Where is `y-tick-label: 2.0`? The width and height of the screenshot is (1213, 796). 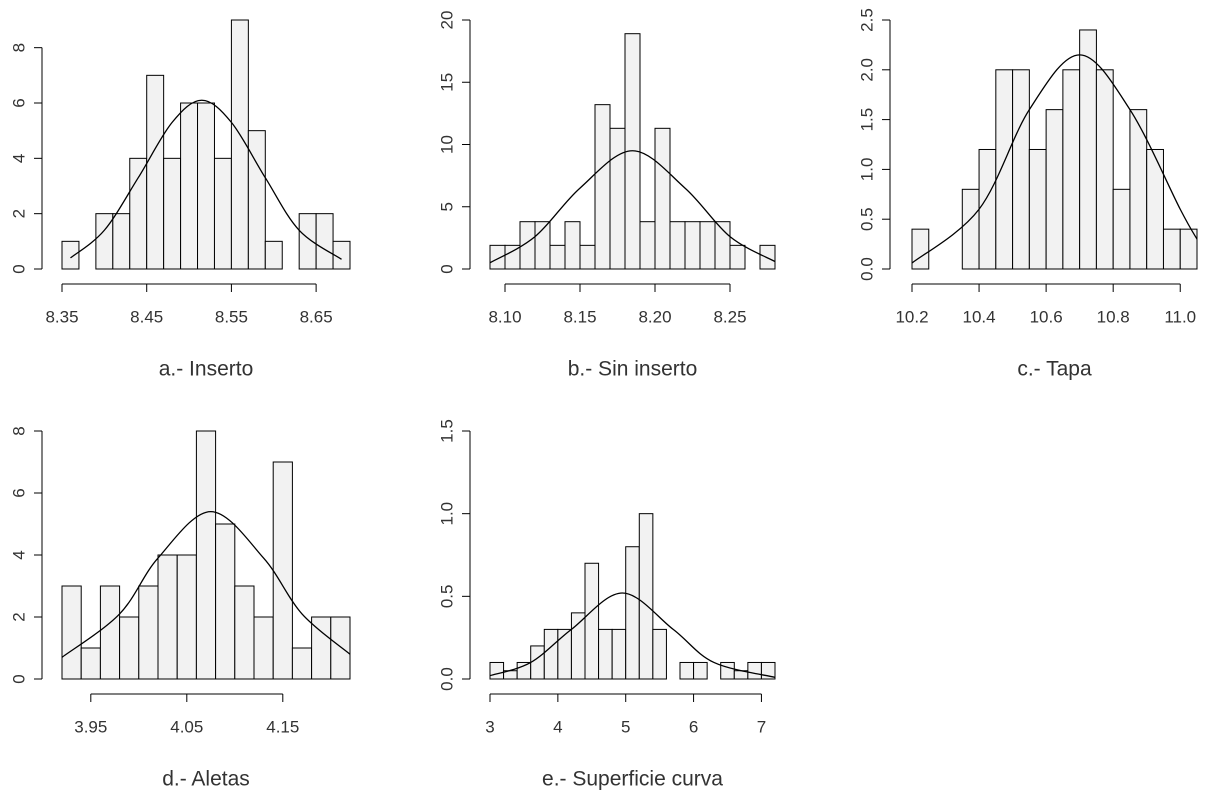 y-tick-label: 2.0 is located at coordinates (866, 70).